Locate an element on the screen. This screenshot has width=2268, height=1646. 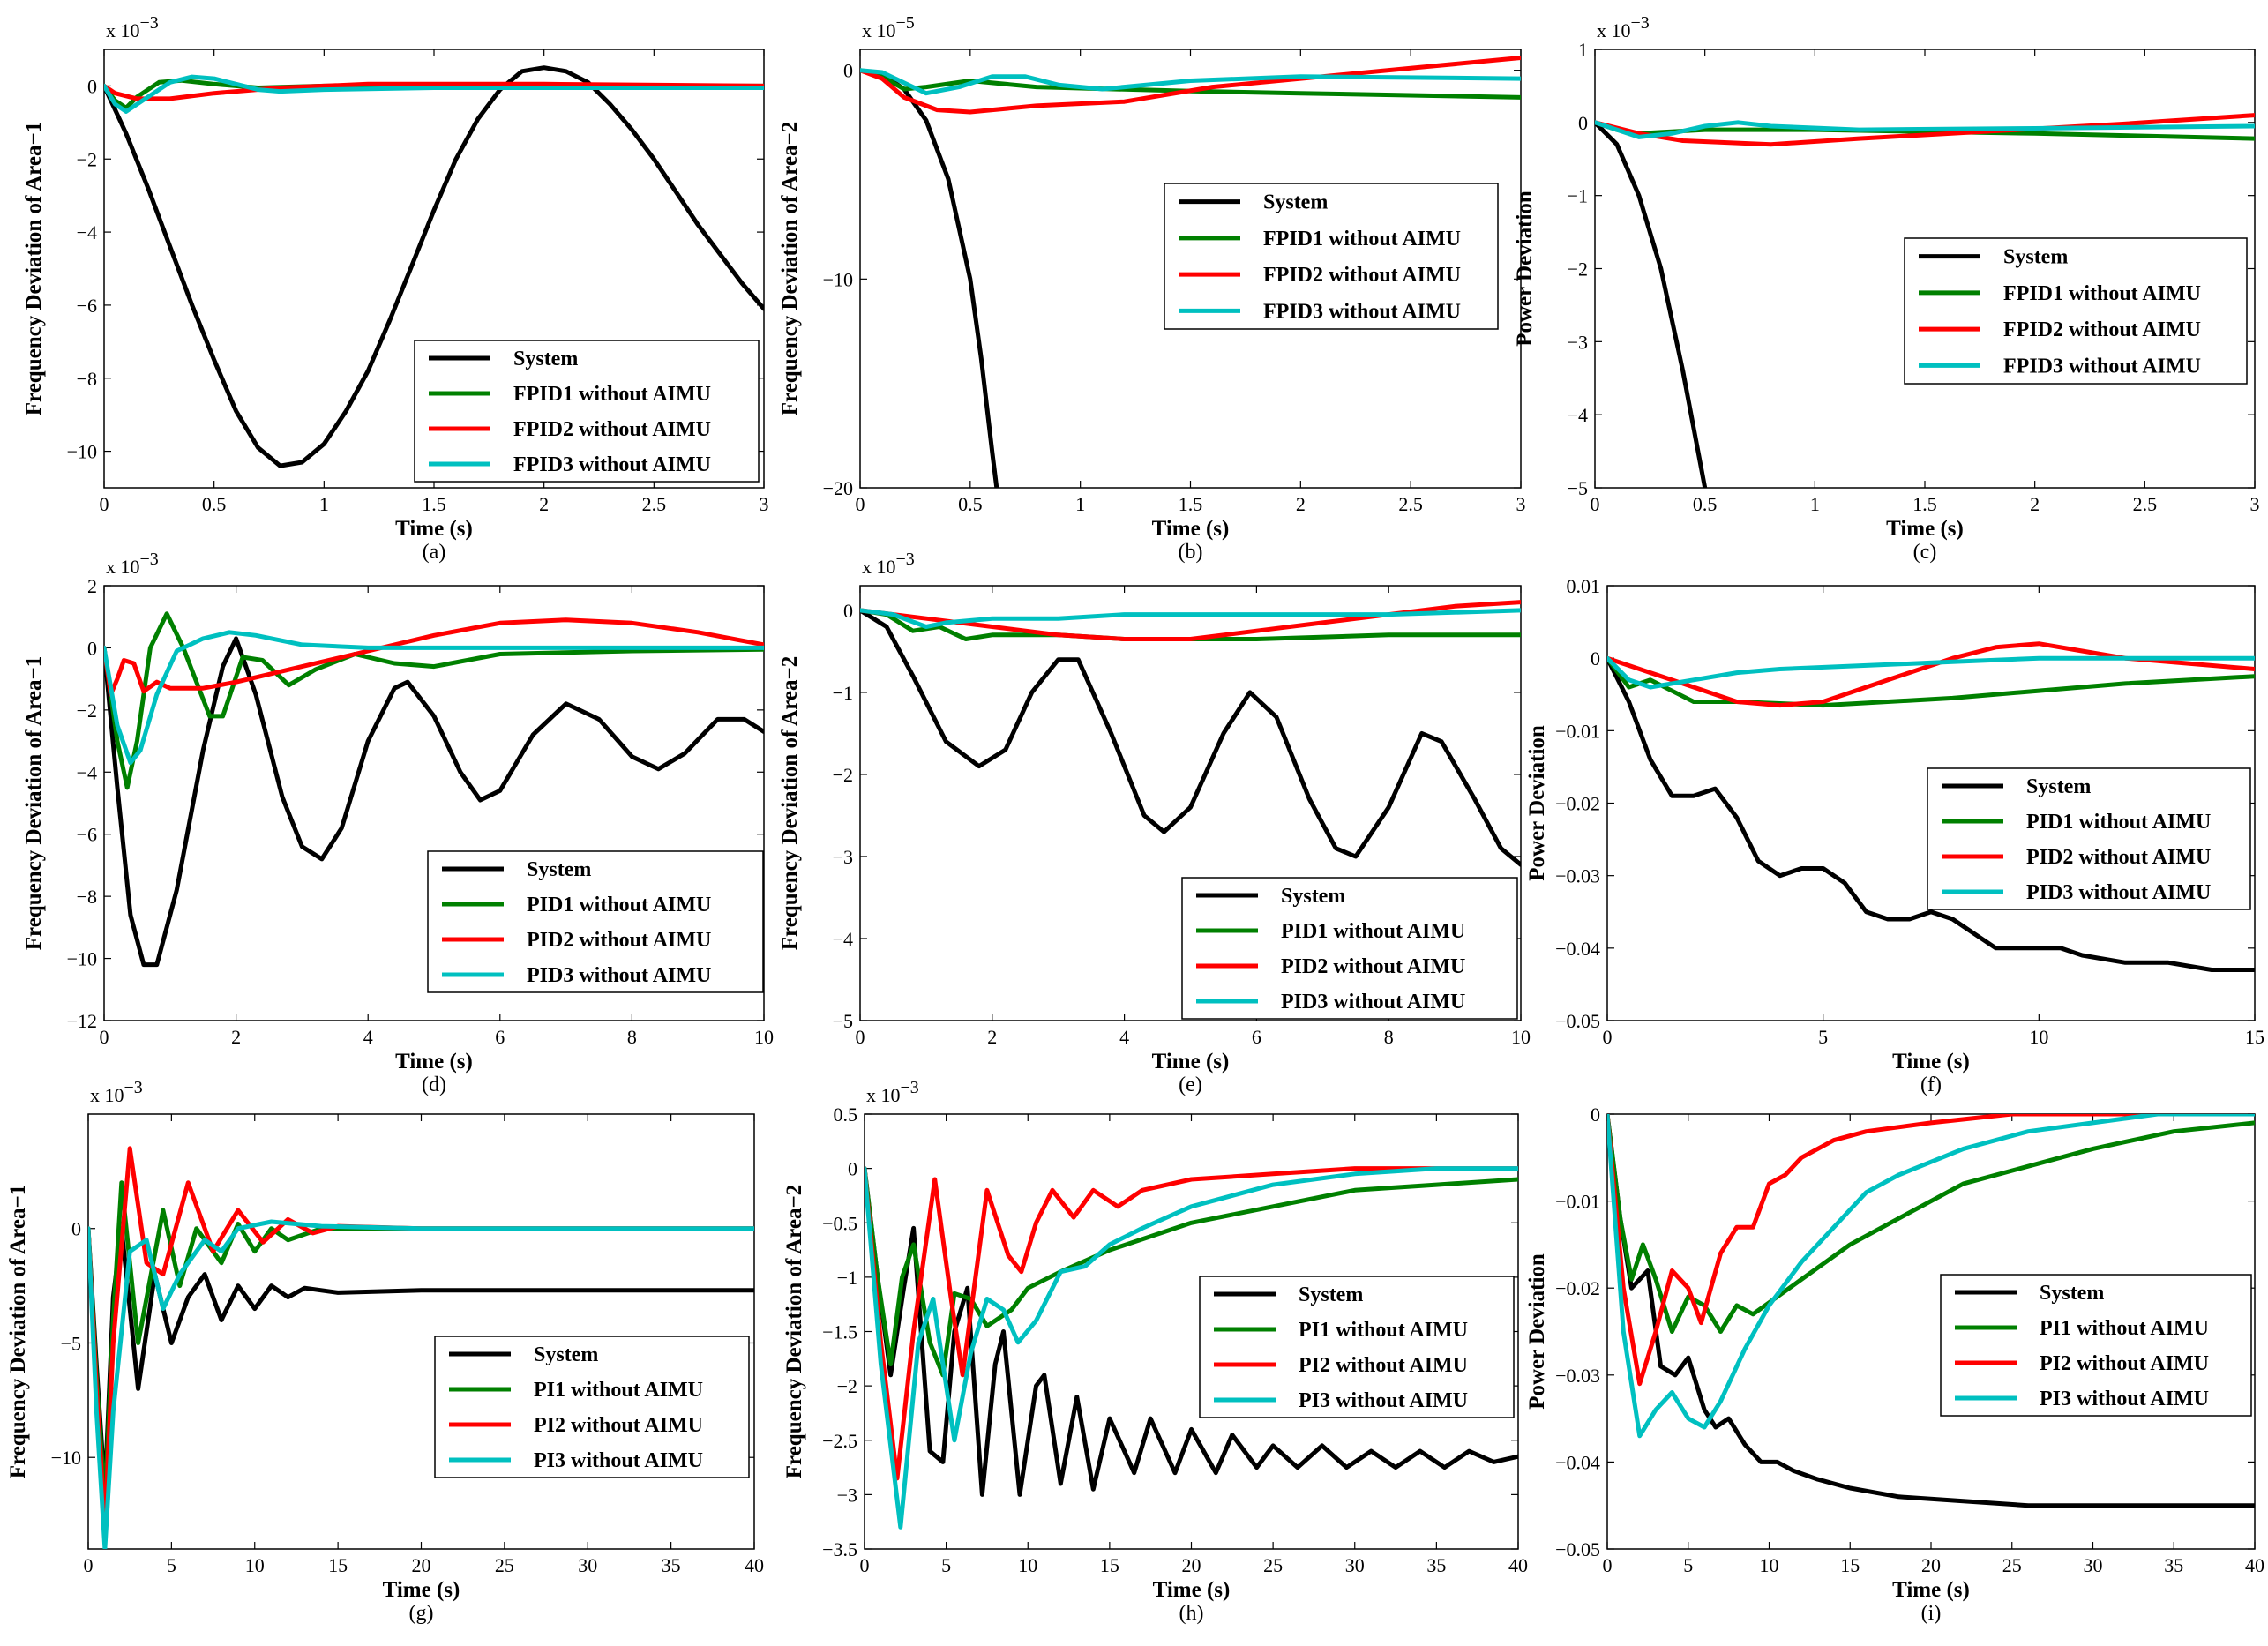
y-axis-label: Frequency Deviation of Area−1 is located at coordinates (18, 1331).